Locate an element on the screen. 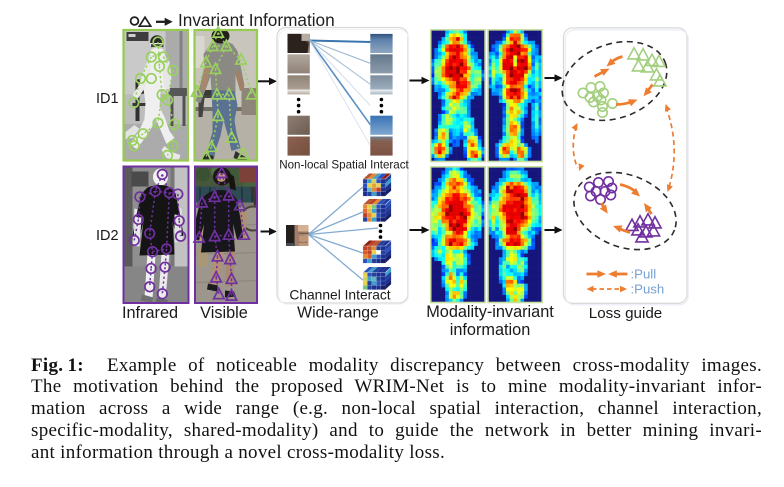 The width and height of the screenshot is (784, 487). svg-text: Loss guide is located at coordinates (625, 313).